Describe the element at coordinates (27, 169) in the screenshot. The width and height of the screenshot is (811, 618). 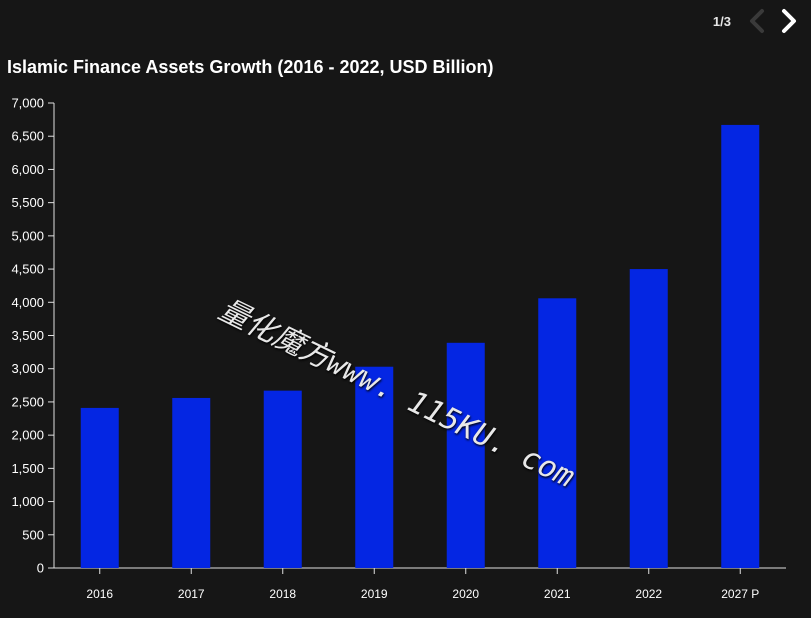
I see `y-tick-label: 6,000` at that location.